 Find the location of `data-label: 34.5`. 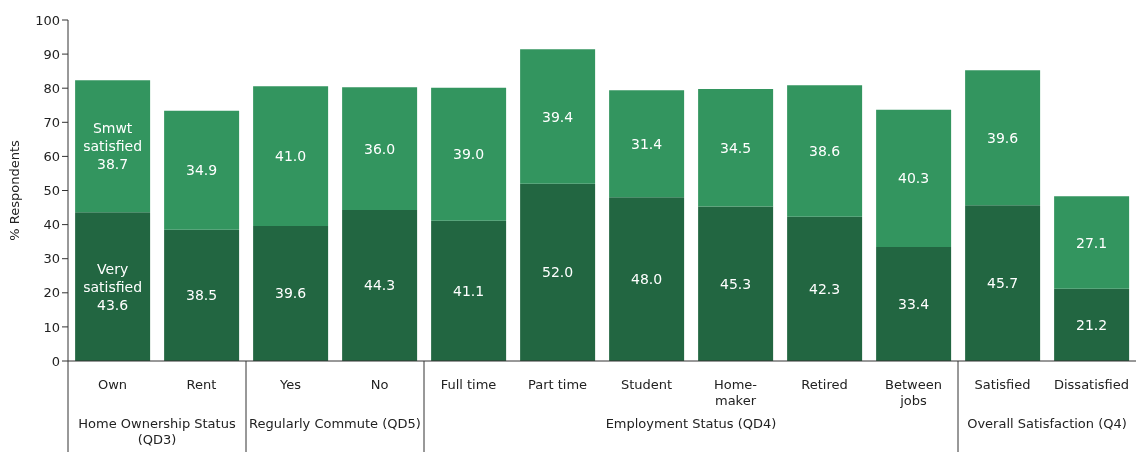

data-label: 34.5 is located at coordinates (736, 147).